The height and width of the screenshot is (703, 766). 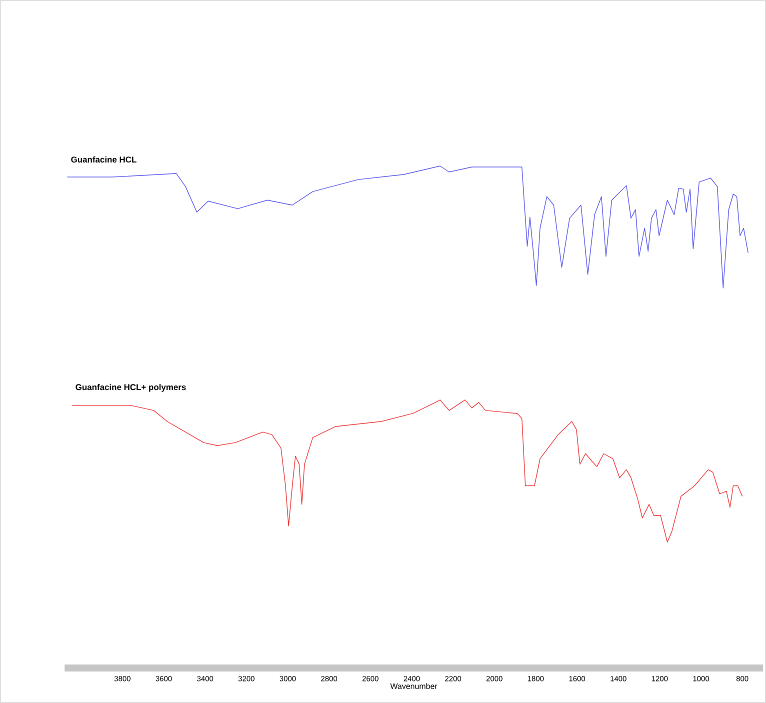 What do you see at coordinates (103, 159) in the screenshot?
I see `series-label: Guanfacine HCL` at bounding box center [103, 159].